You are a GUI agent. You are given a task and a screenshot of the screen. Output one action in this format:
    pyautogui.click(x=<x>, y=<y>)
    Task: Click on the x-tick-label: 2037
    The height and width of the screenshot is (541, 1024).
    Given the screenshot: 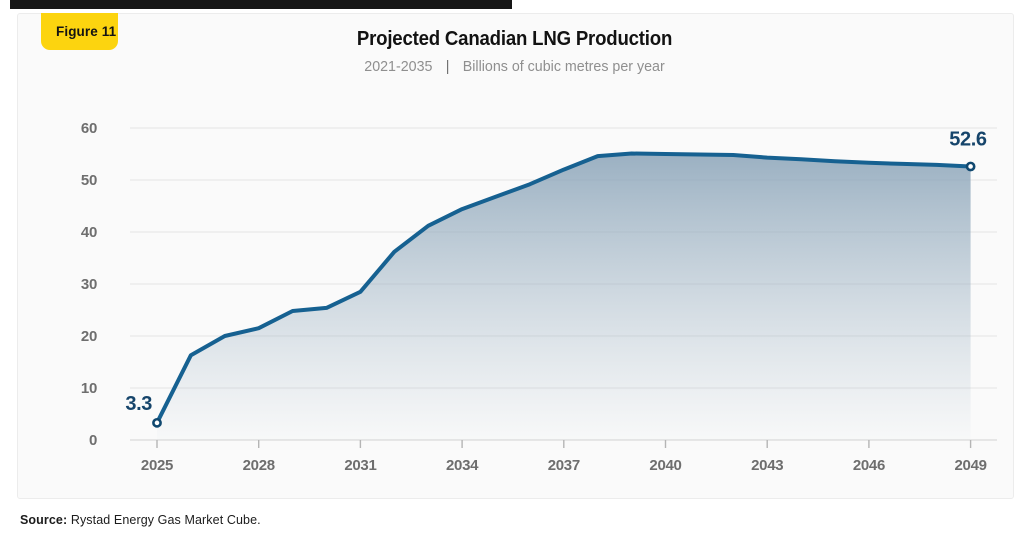 What is the action you would take?
    pyautogui.click(x=564, y=465)
    